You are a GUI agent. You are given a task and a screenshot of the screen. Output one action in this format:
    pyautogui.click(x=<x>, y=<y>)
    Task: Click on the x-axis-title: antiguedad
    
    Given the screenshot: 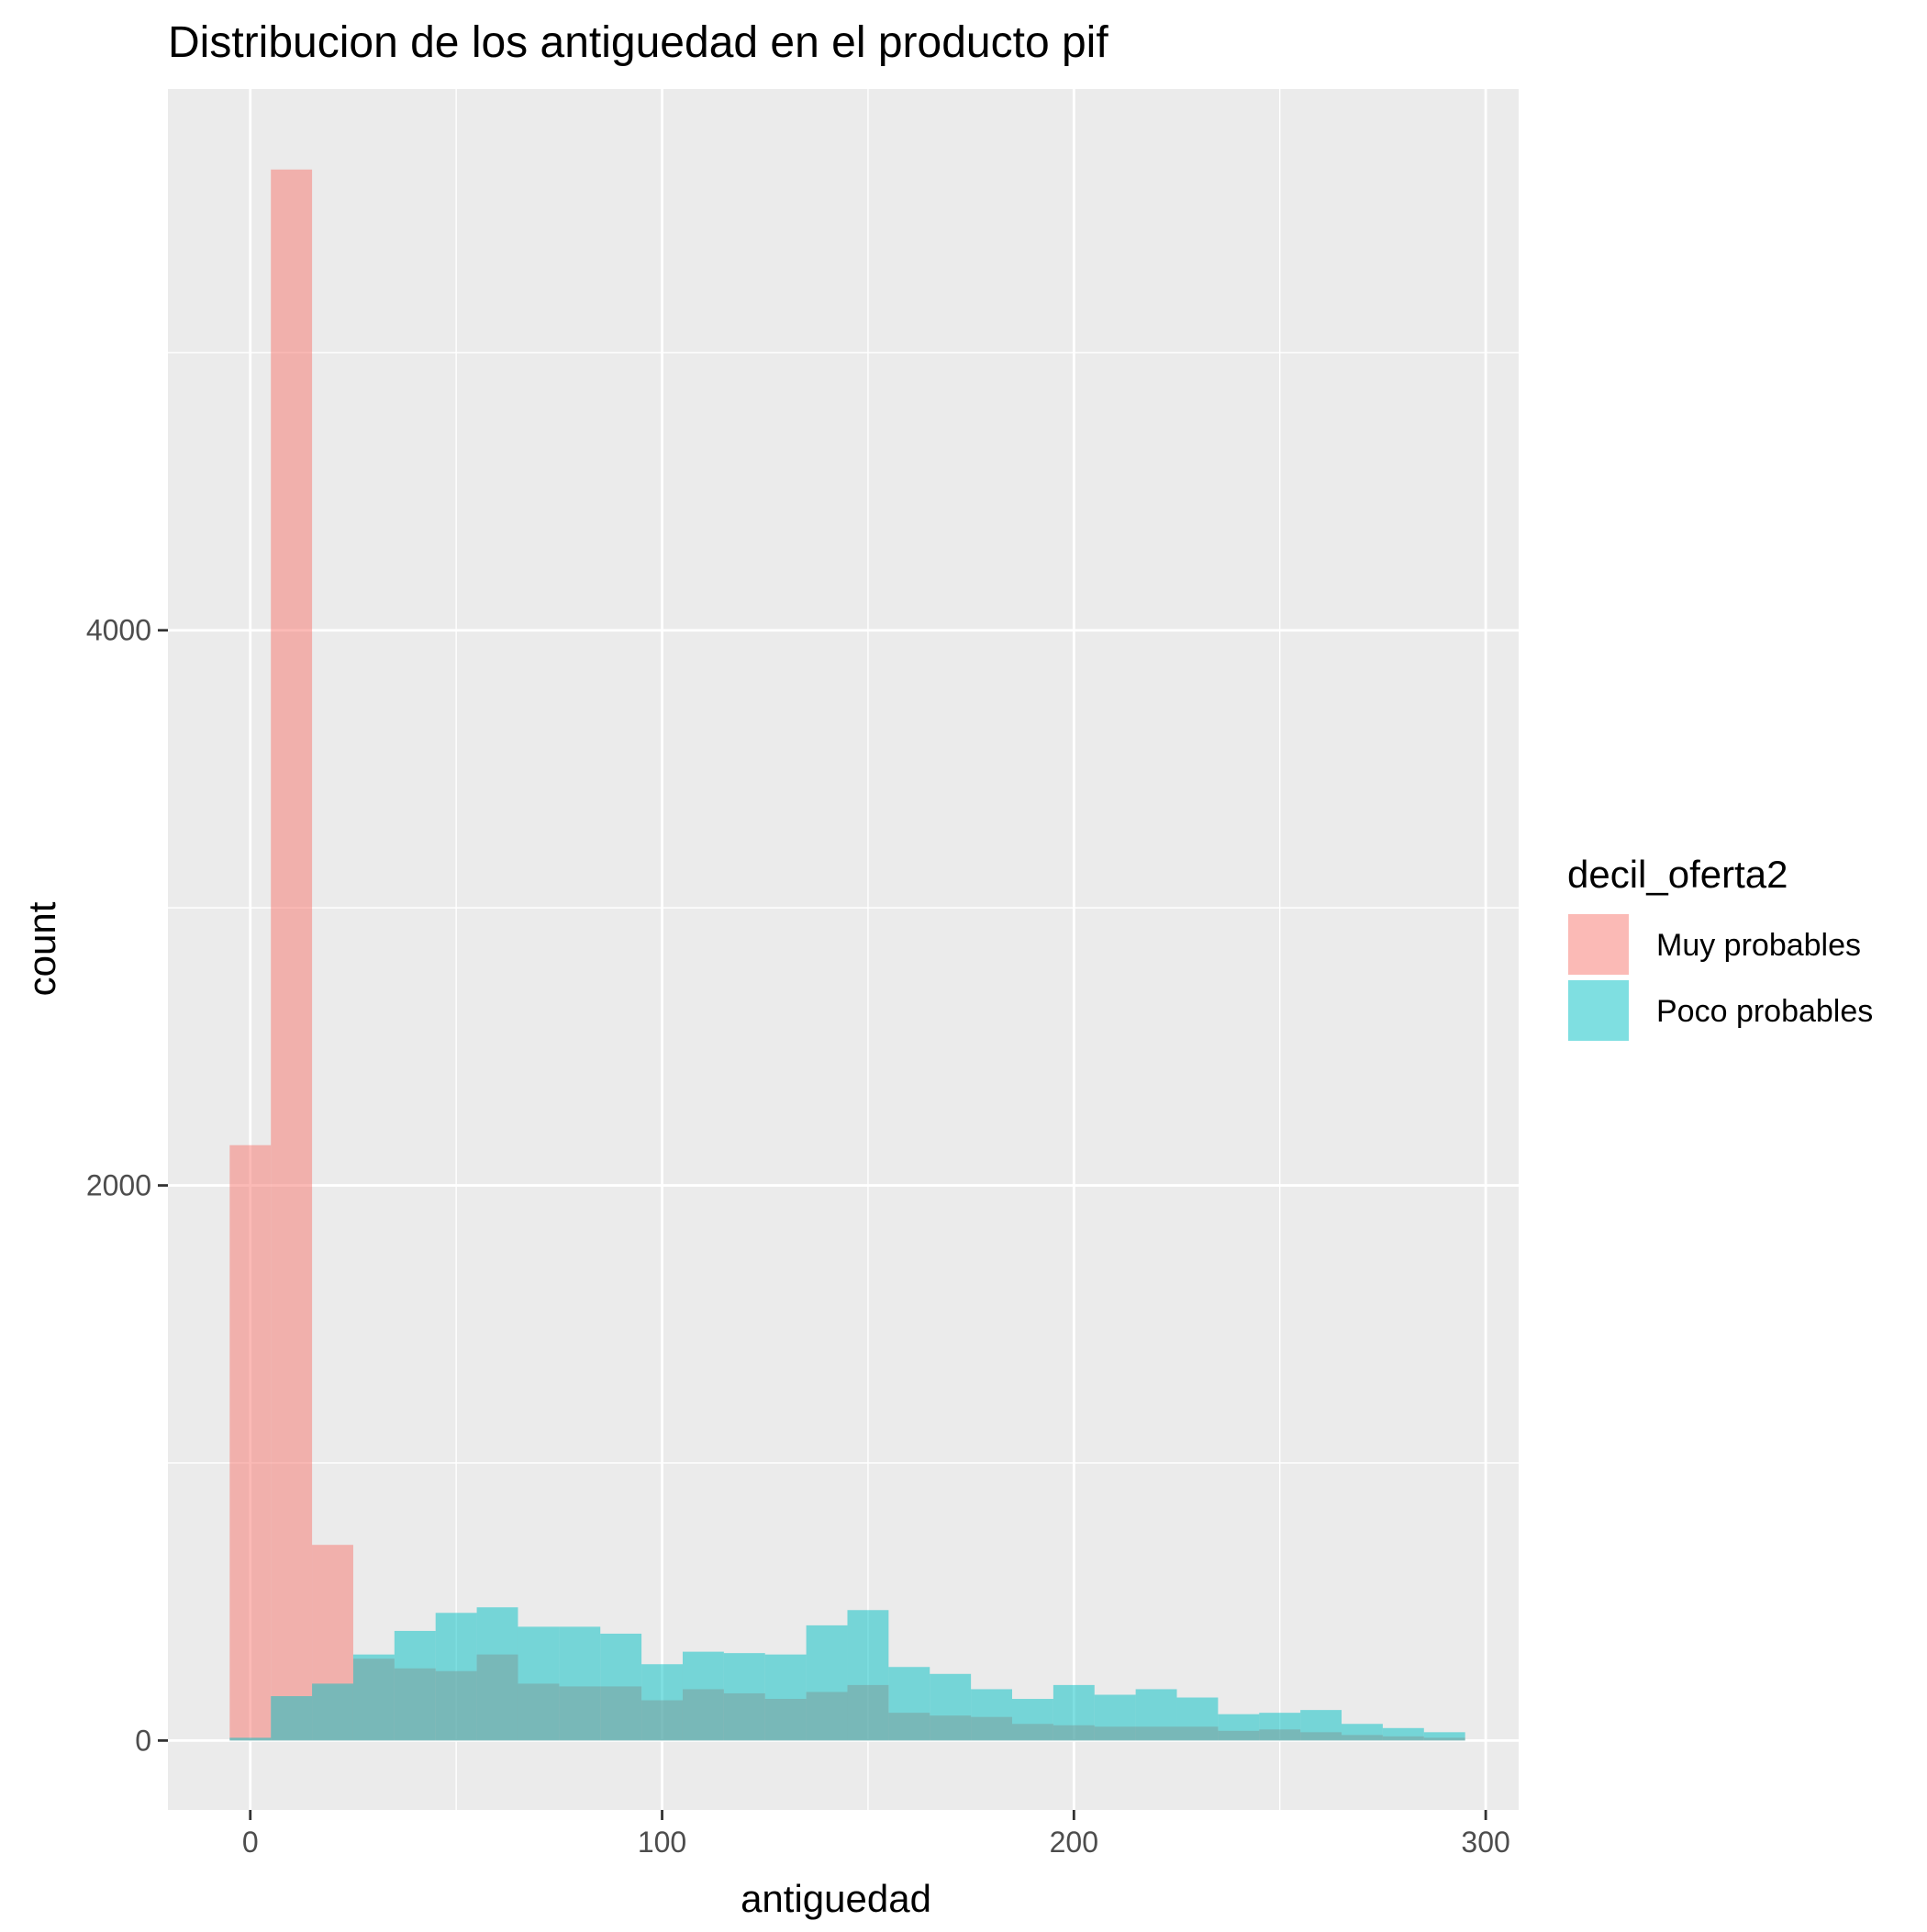 What is the action you would take?
    pyautogui.click(x=836, y=1899)
    